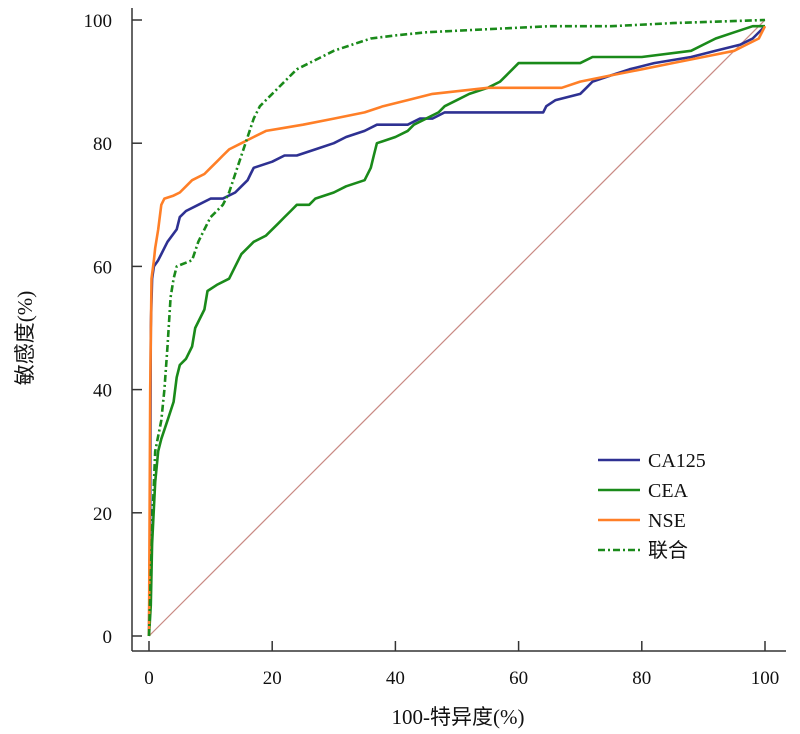 This screenshot has height=734, width=800. Describe the element at coordinates (149, 678) in the screenshot. I see `x-tick-label: 0` at that location.